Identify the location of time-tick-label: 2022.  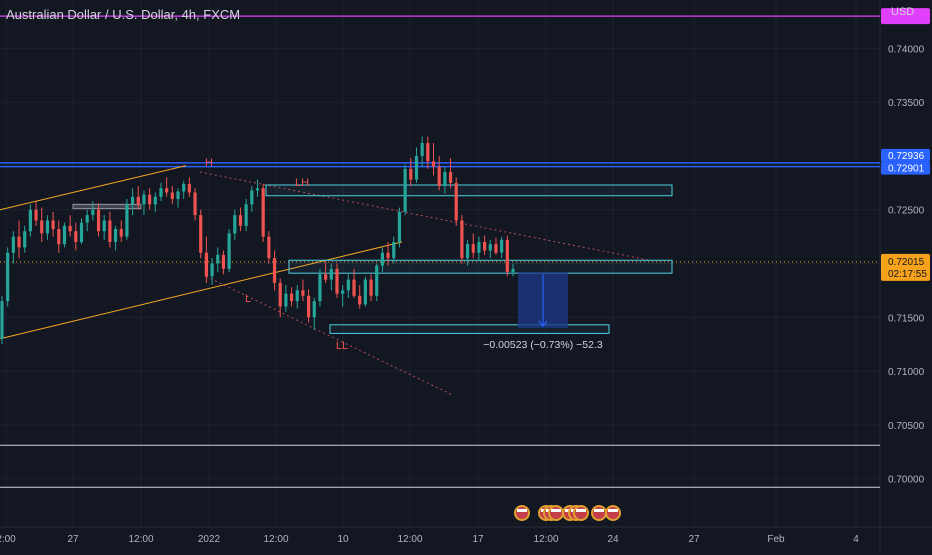
(209, 539).